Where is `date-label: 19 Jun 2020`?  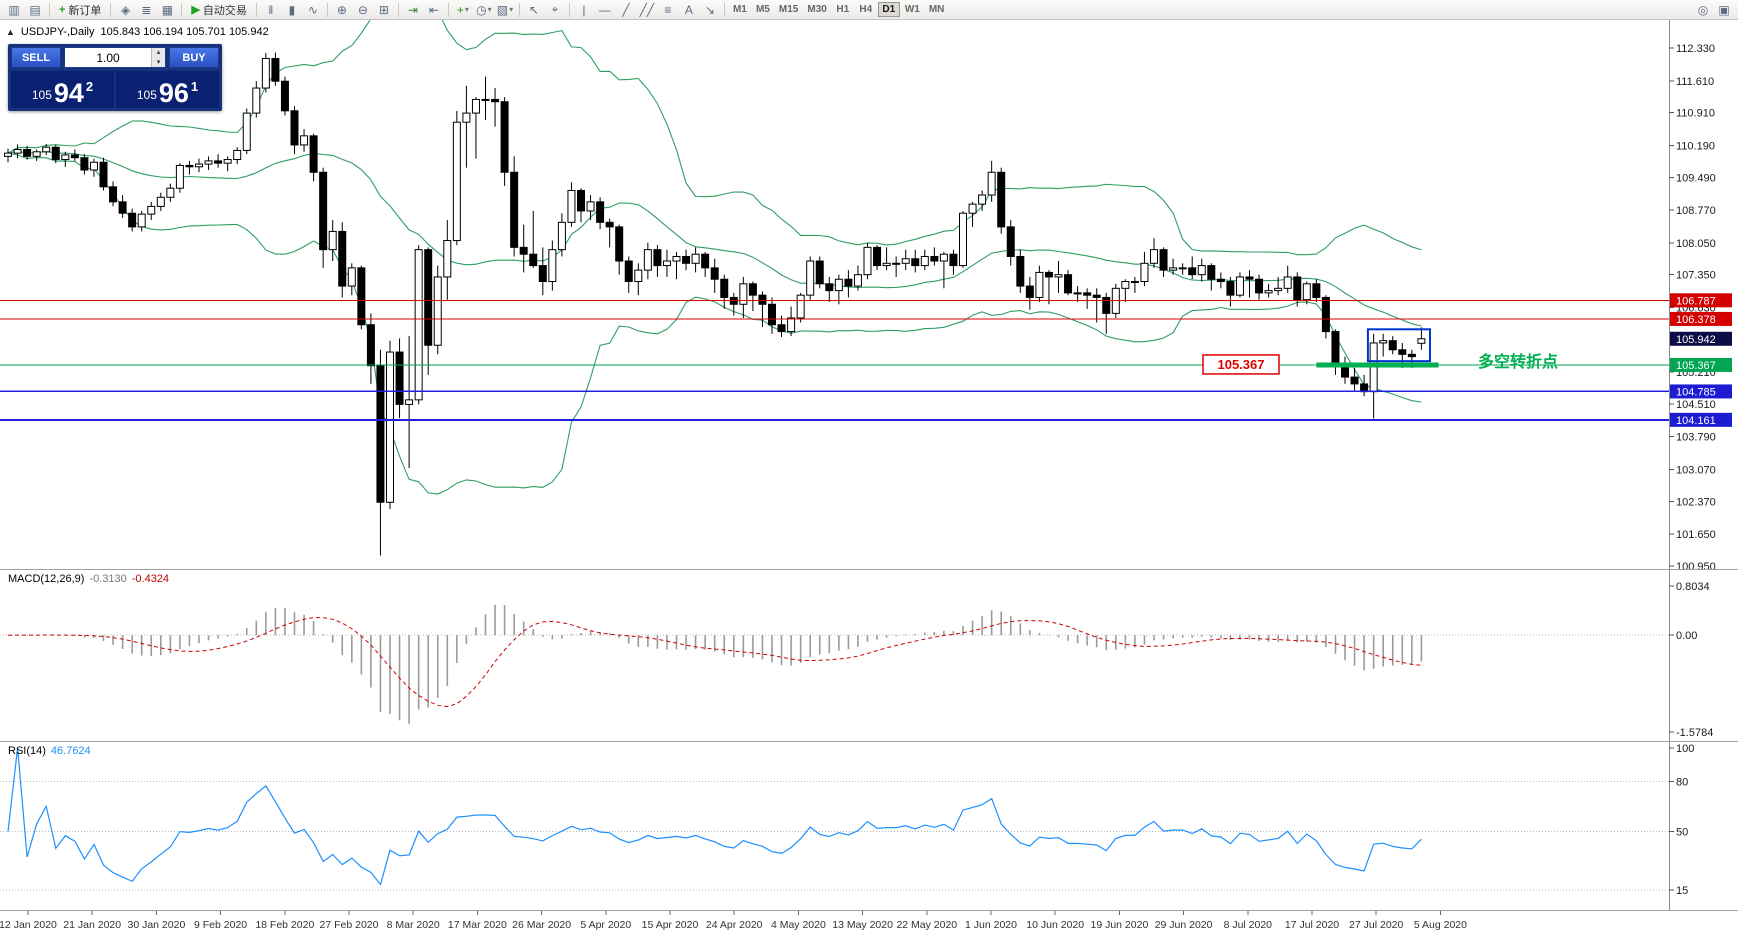 date-label: 19 Jun 2020 is located at coordinates (1119, 925).